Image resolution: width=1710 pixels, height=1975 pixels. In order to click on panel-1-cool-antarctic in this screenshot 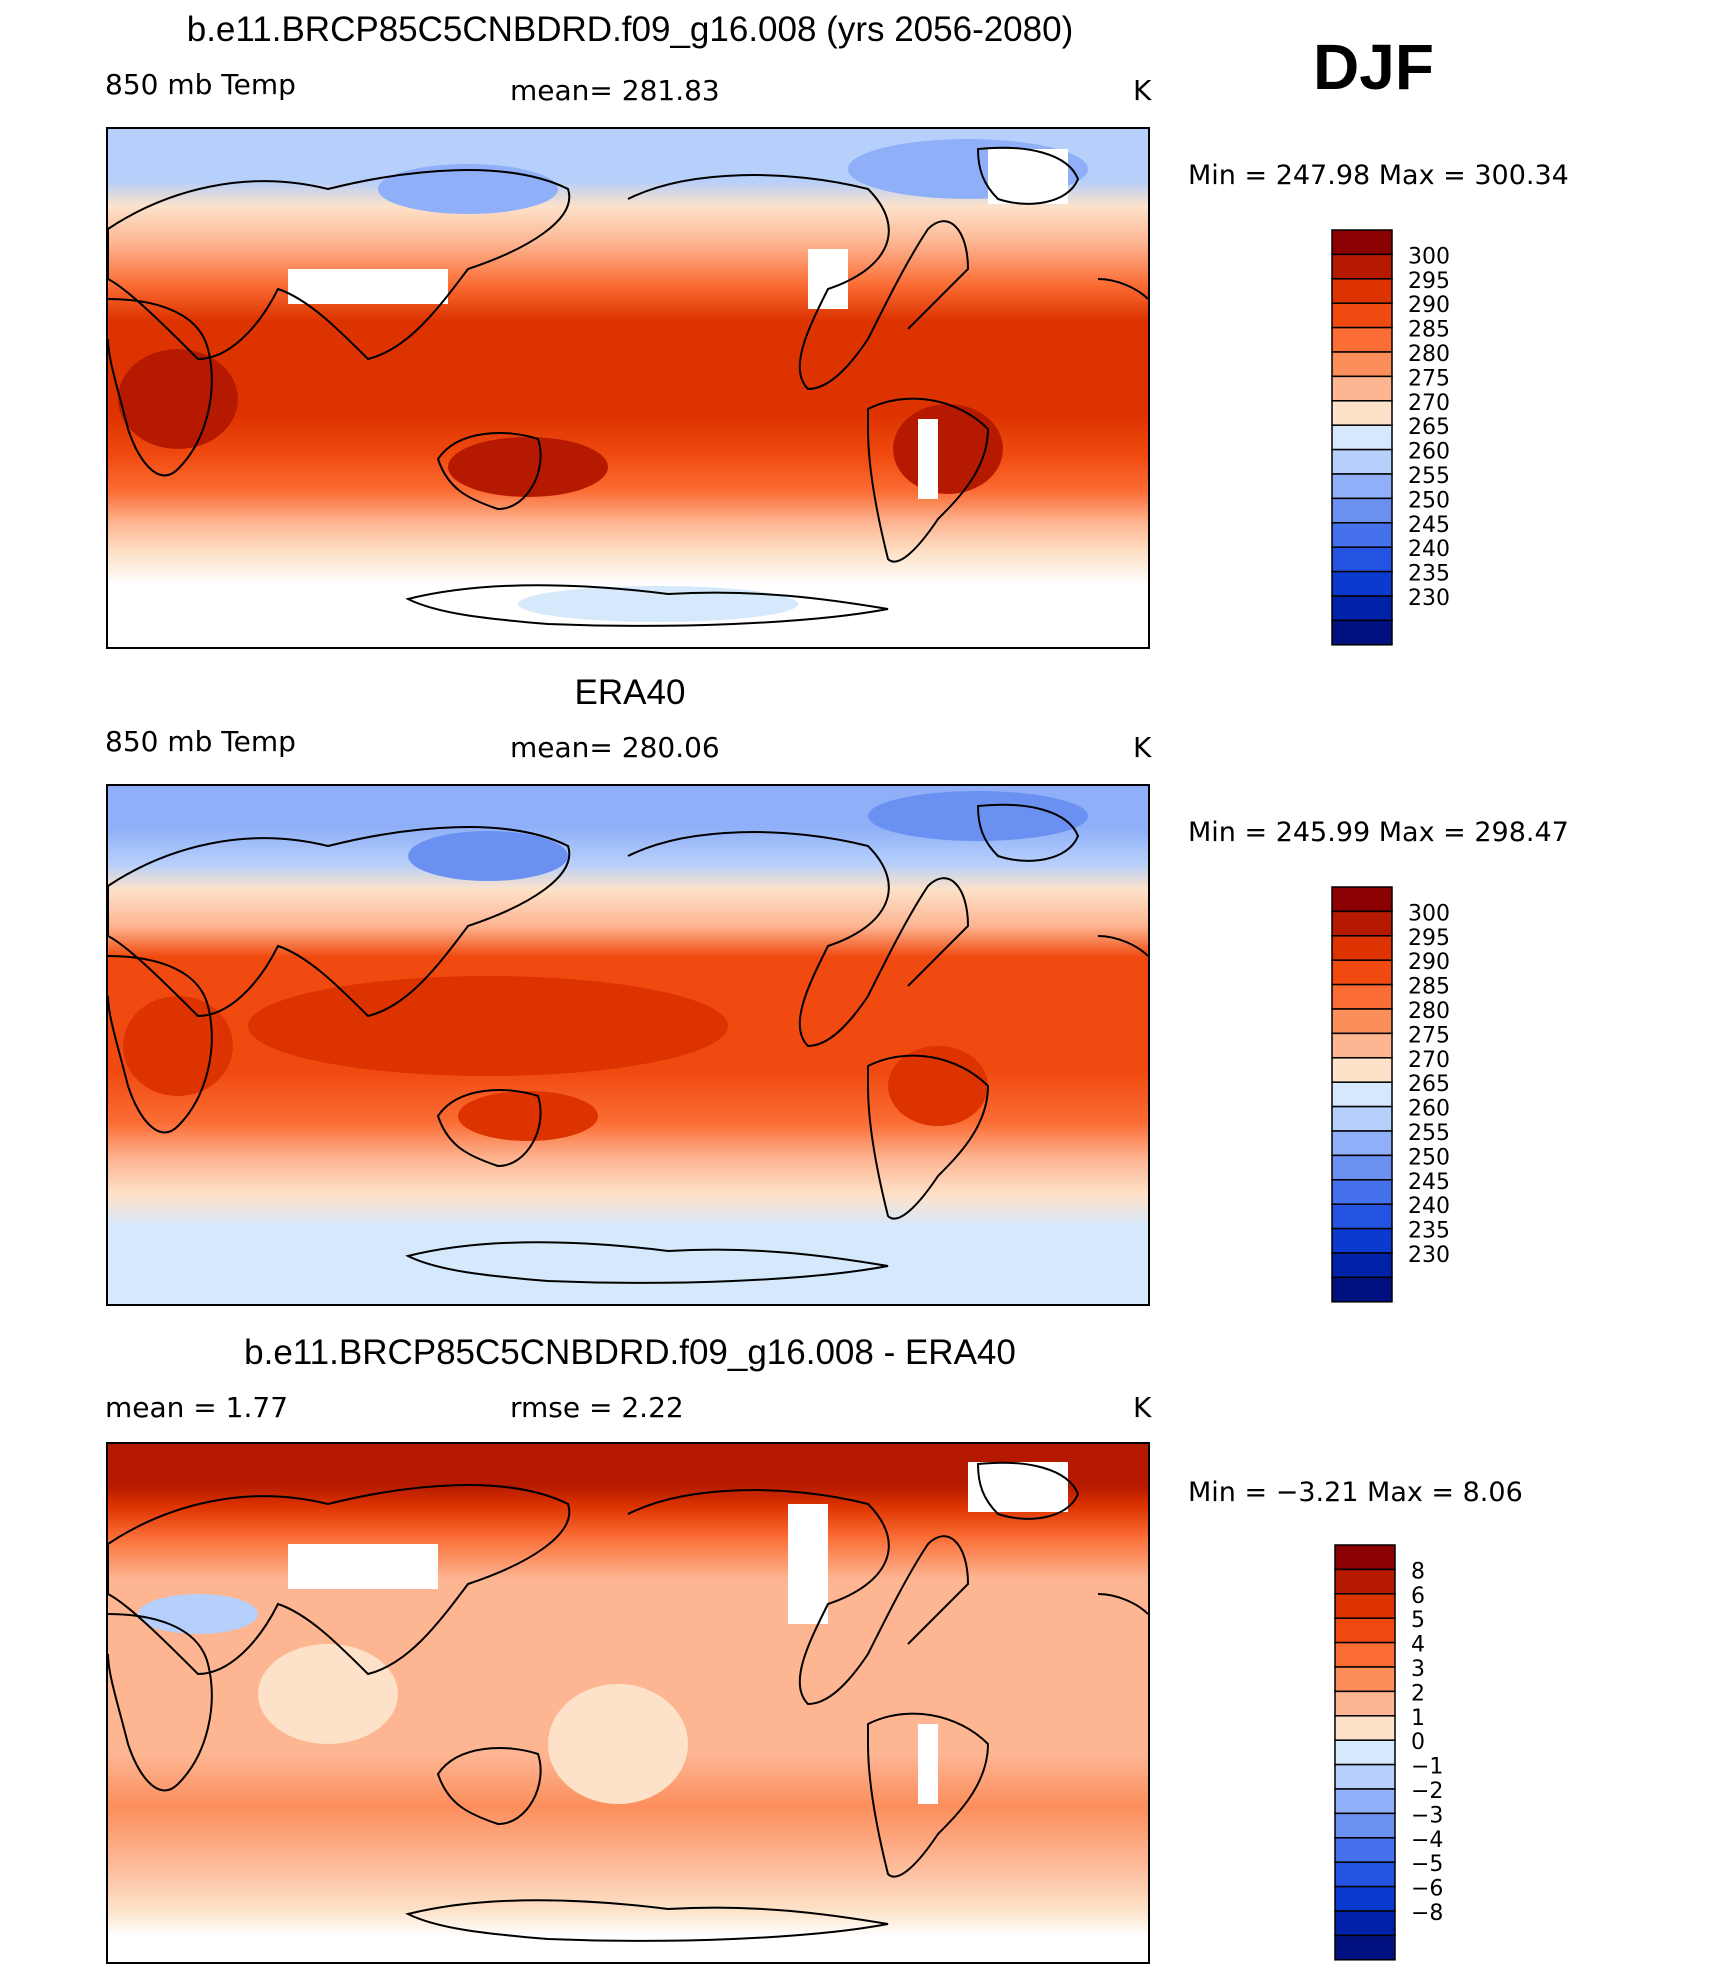, I will do `click(658, 604)`.